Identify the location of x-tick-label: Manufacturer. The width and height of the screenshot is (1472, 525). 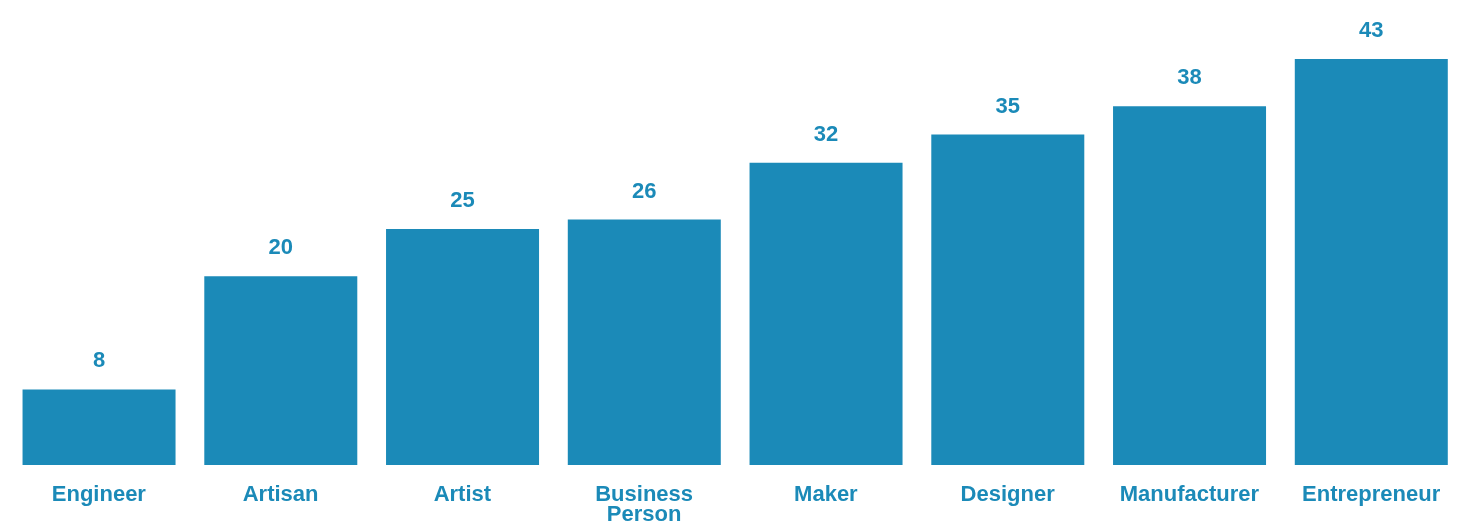
(1189, 493).